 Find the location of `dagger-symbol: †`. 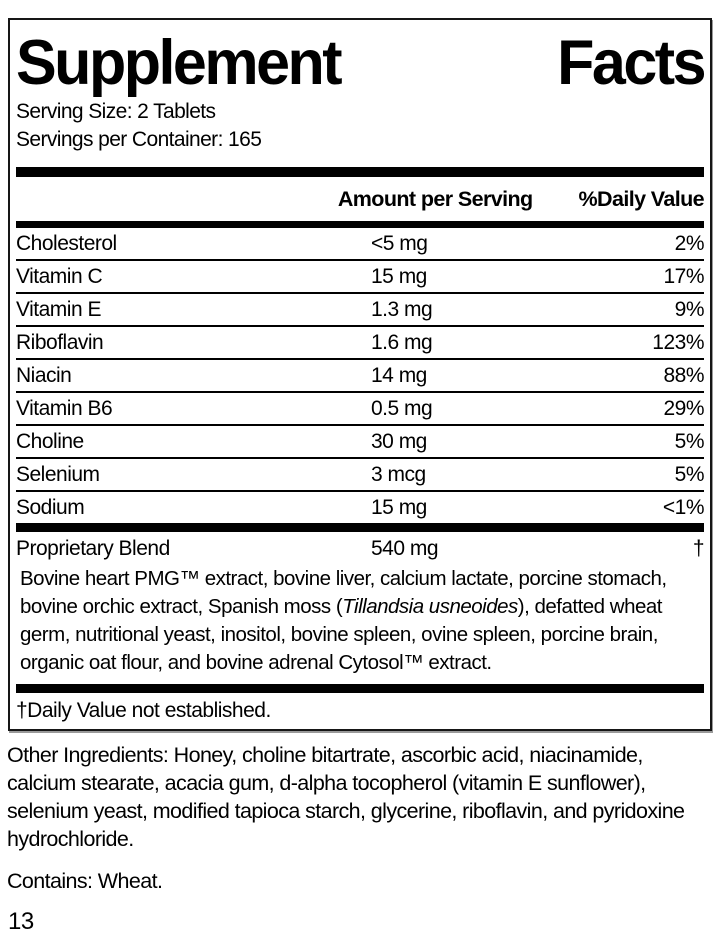

dagger-symbol: † is located at coordinates (698, 548).